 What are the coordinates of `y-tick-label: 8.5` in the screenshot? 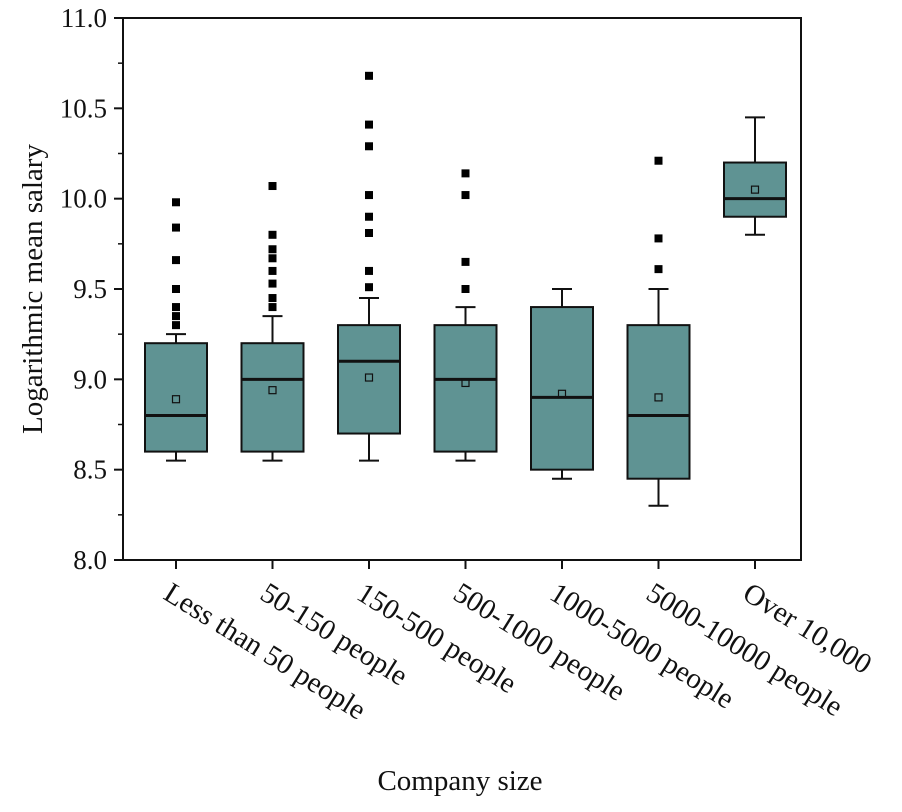 It's located at (90, 470).